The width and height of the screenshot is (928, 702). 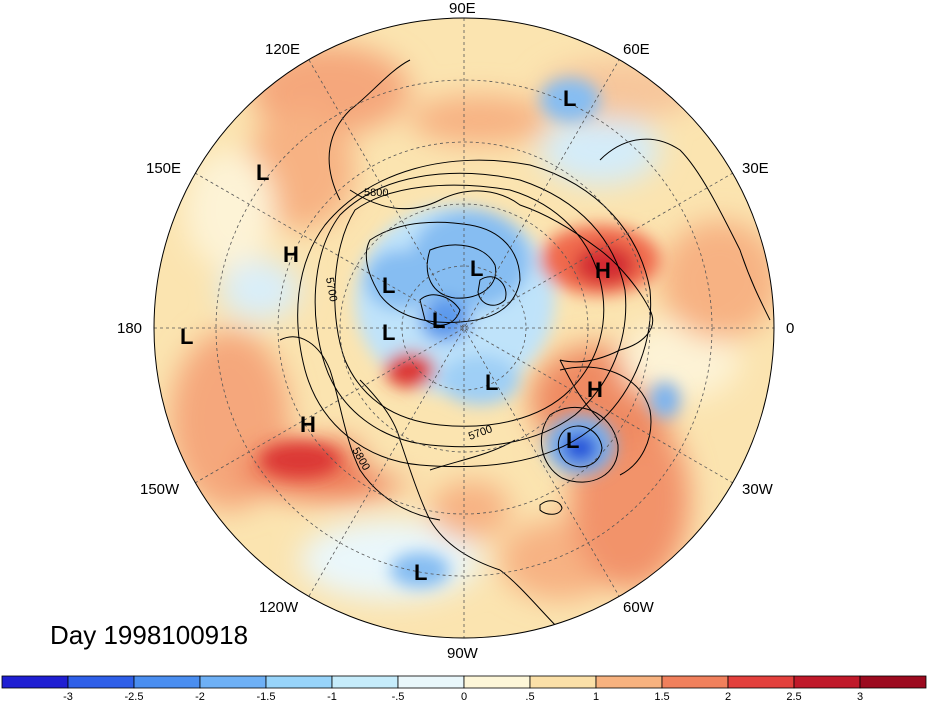 What do you see at coordinates (596, 696) in the screenshot?
I see `colorbar-tick-label: 1` at bounding box center [596, 696].